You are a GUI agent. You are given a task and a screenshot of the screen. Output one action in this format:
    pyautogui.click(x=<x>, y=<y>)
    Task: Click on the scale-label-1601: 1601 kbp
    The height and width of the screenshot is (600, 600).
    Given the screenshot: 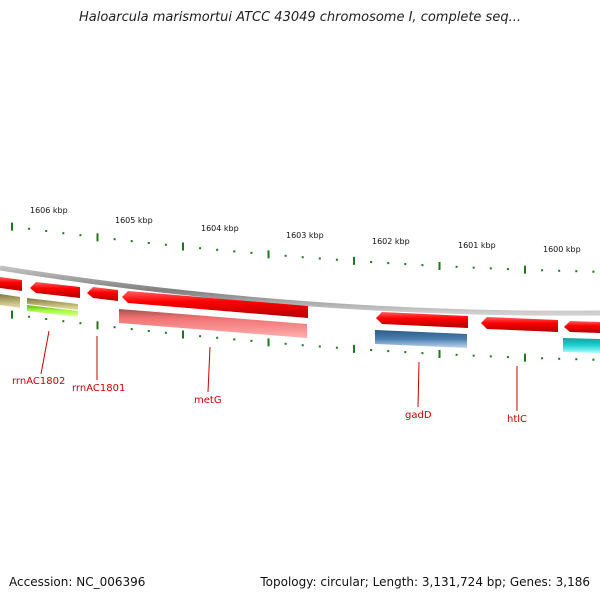 What is the action you would take?
    pyautogui.click(x=477, y=245)
    